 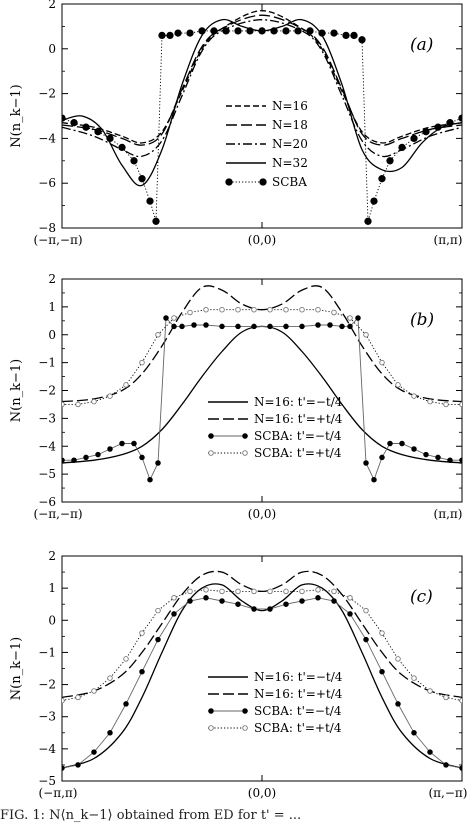 I want to click on x-tick-label: (−π,π), so click(x=57, y=793).